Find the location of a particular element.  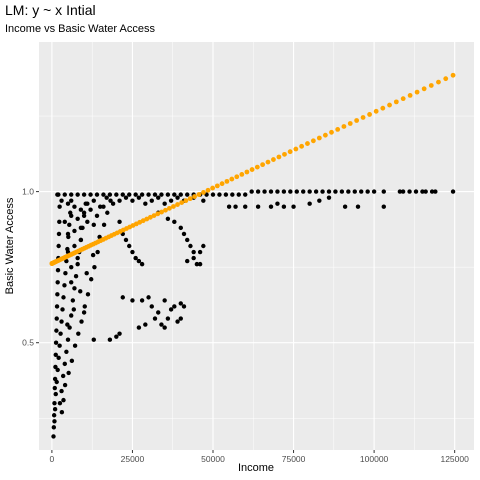

chart-title: LM: y ~ x Intial is located at coordinates (50, 10).